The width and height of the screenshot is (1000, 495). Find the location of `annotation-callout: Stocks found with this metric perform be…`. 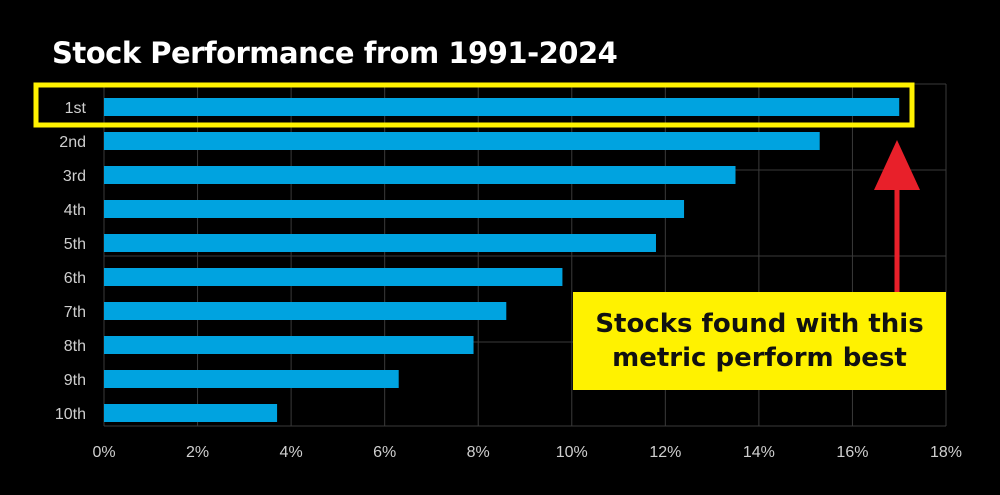

annotation-callout: Stocks found with this metric perform be… is located at coordinates (759, 341).